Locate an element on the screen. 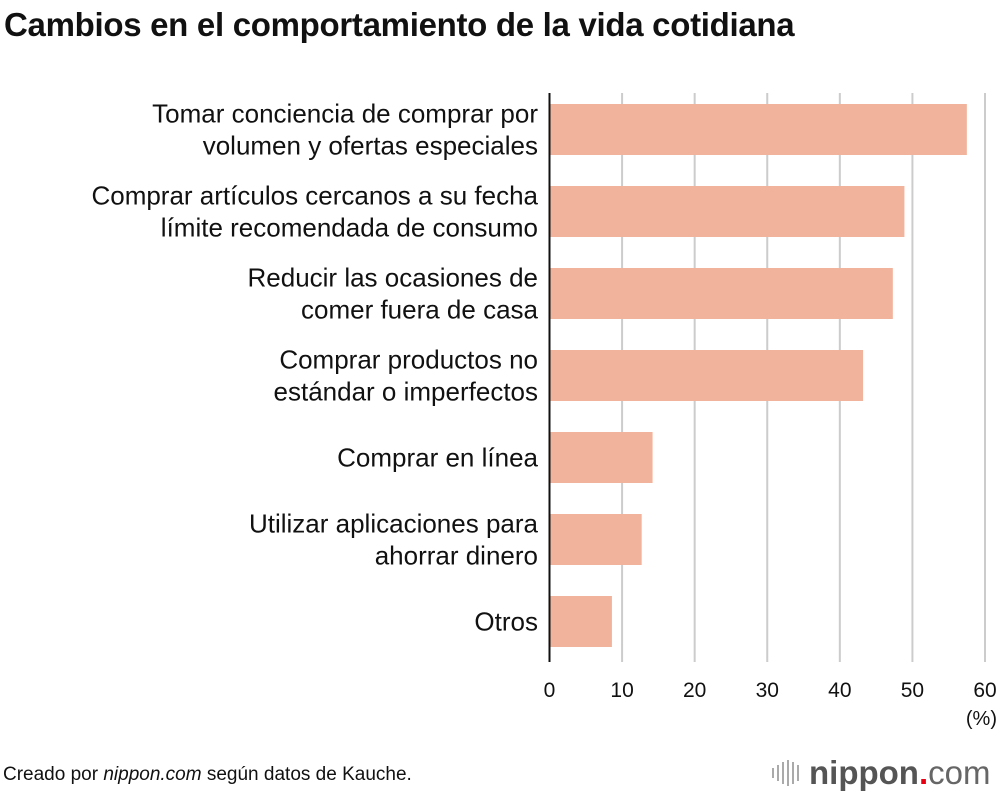 This screenshot has height=796, width=1000. category-label: Reducir las ocasiones de is located at coordinates (393, 278).